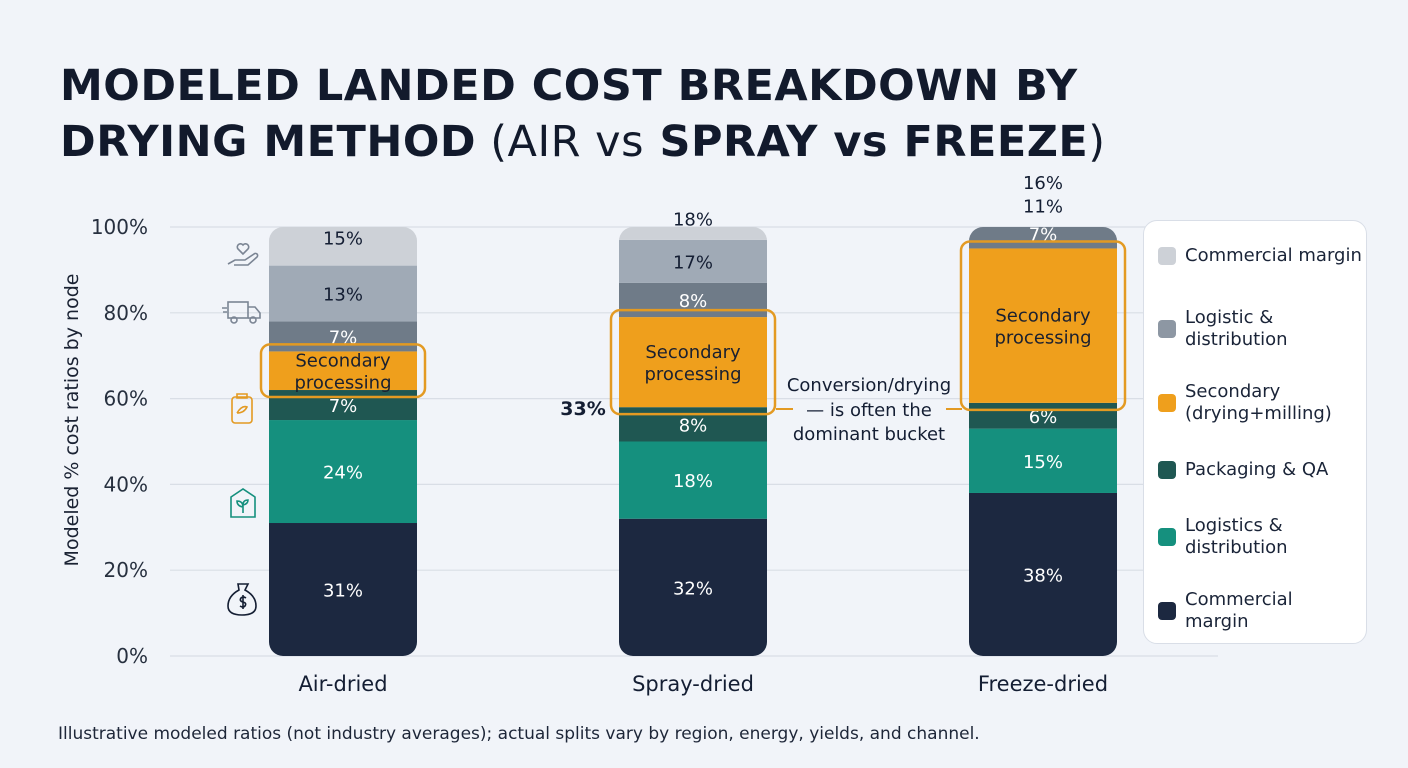 The height and width of the screenshot is (768, 1408). Describe the element at coordinates (1043, 207) in the screenshot. I see `segment-label: 11%` at that location.